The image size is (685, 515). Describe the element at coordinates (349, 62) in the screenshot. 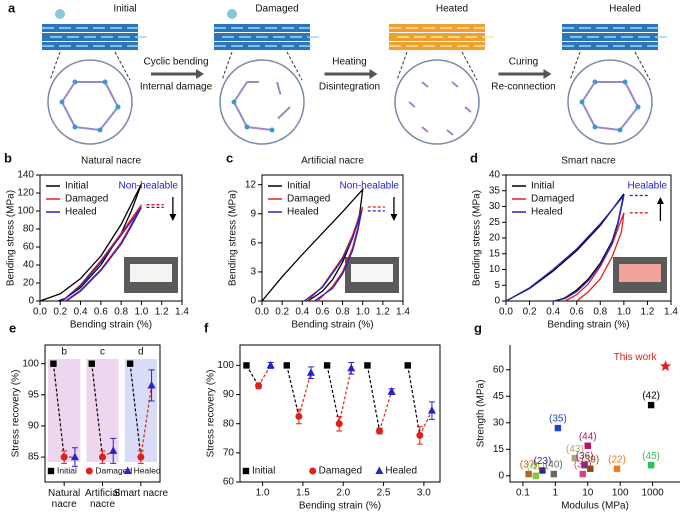

I see `step-label: Heating` at that location.